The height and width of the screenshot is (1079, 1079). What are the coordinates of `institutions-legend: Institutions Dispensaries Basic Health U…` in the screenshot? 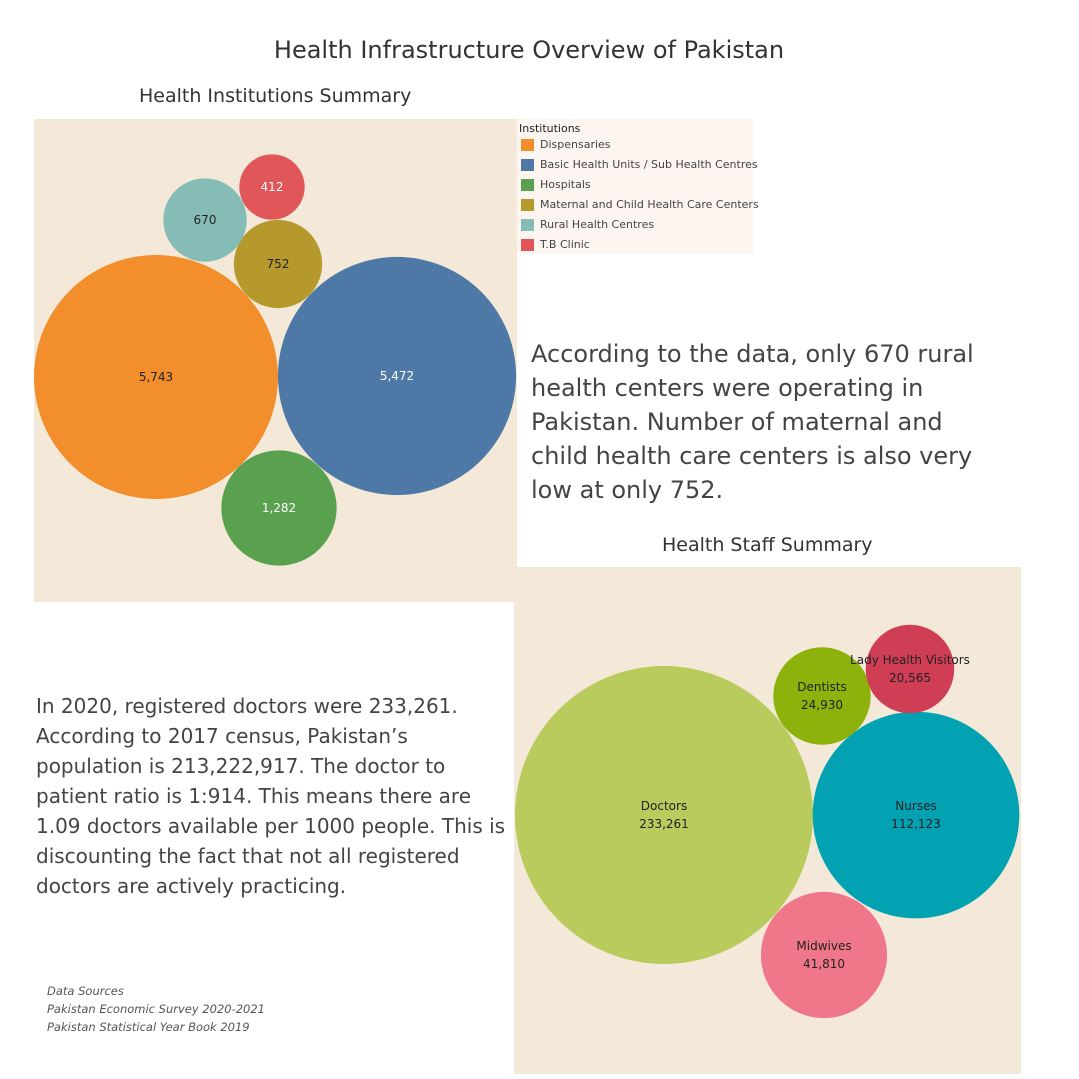 It's located at (638, 186).